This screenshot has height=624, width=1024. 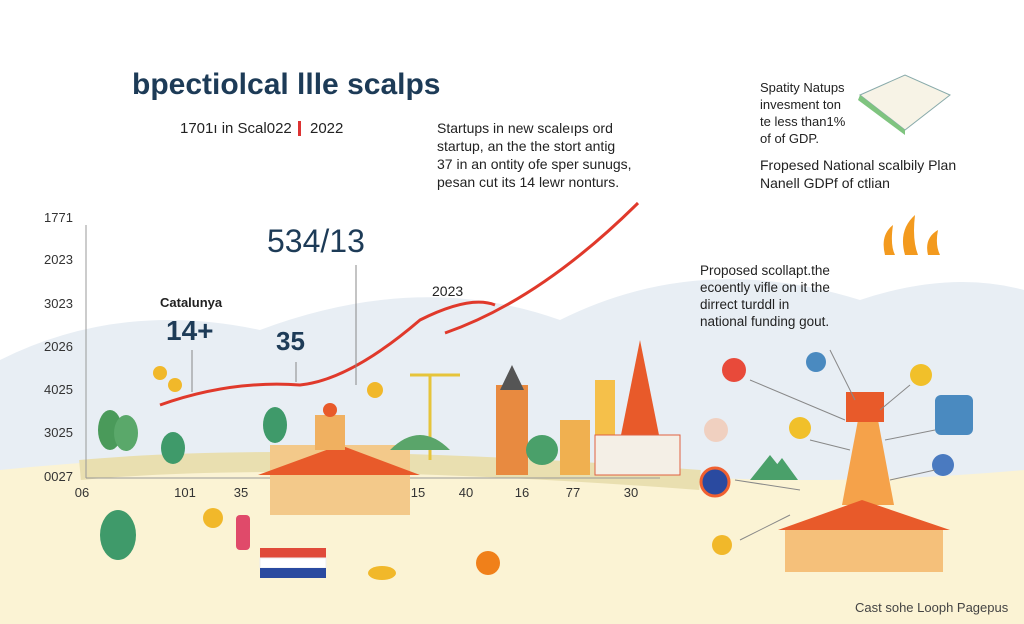 What do you see at coordinates (764, 321) in the screenshot?
I see `proposal-line: national funding gout.` at bounding box center [764, 321].